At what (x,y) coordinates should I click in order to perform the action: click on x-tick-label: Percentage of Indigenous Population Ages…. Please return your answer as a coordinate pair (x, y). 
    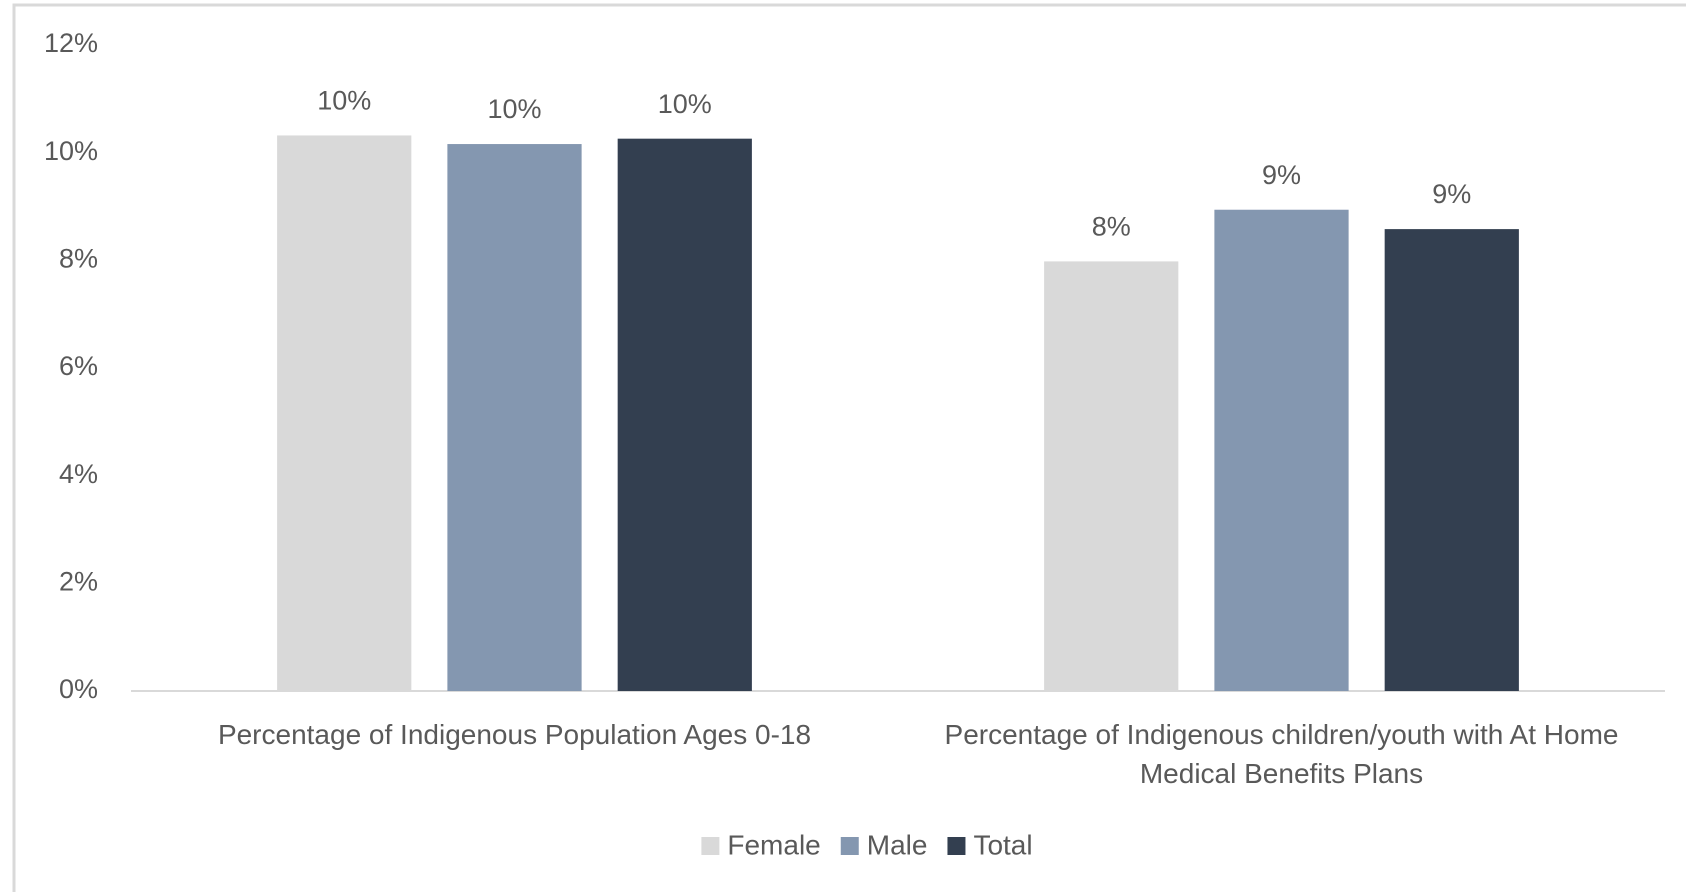
    Looking at the image, I should click on (514, 734).